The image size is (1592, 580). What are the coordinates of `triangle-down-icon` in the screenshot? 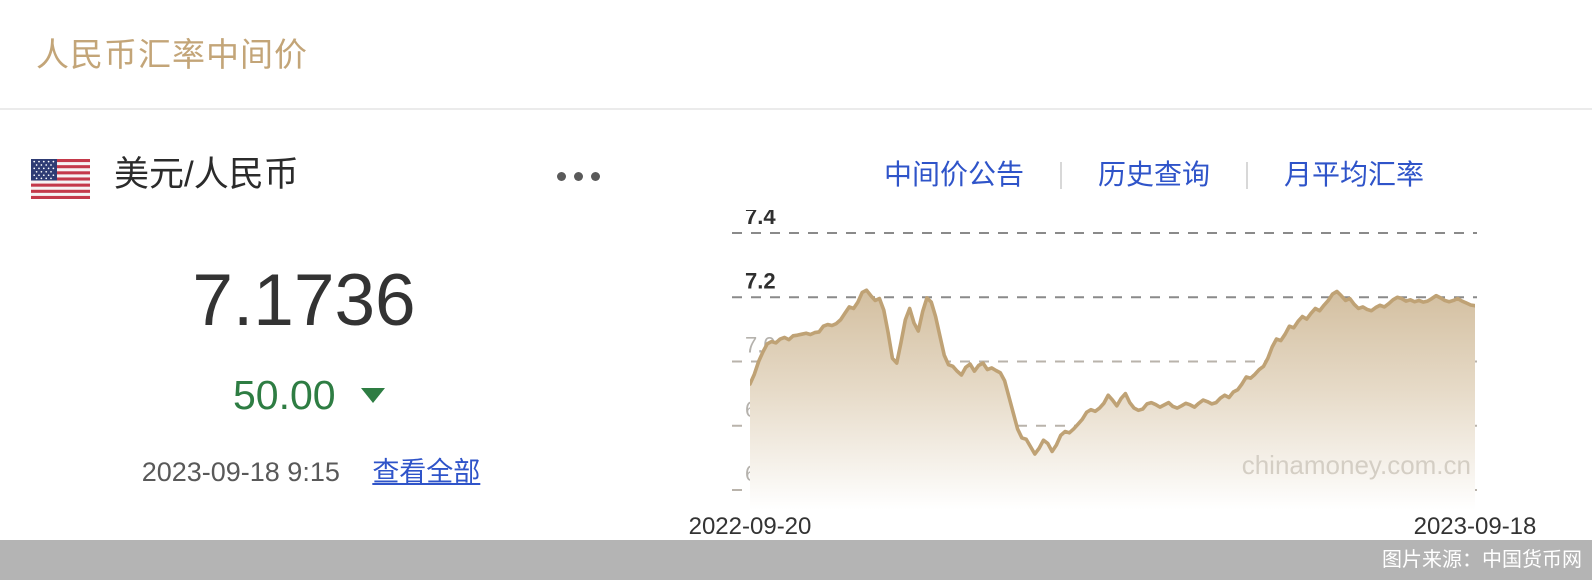 It's located at (373, 395).